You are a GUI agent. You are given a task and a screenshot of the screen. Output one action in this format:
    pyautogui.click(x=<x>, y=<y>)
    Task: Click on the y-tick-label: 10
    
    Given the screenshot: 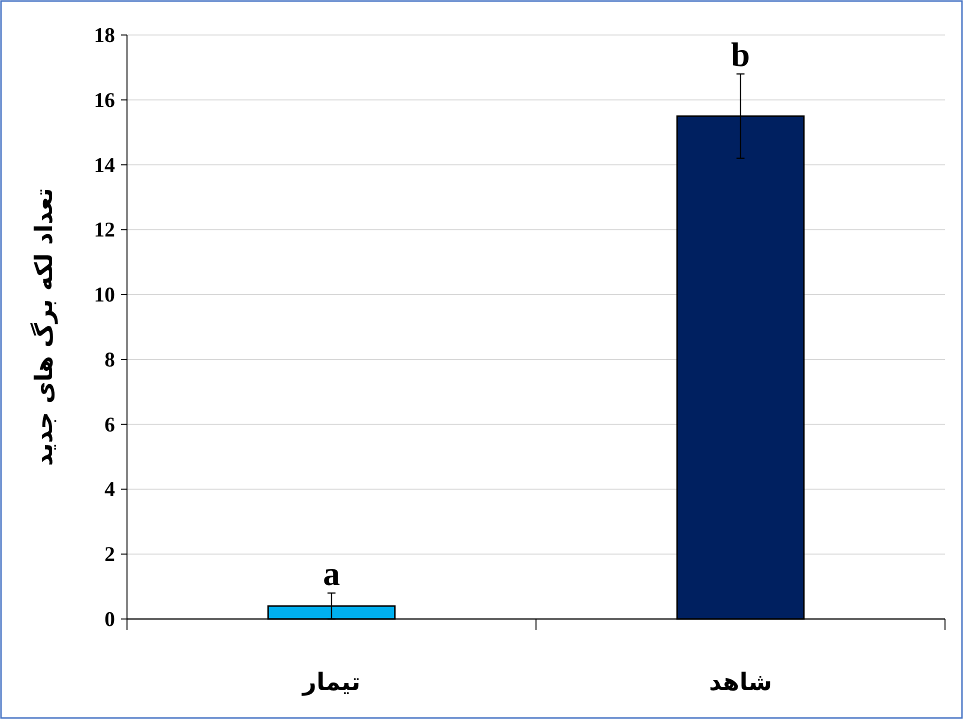 What is the action you would take?
    pyautogui.click(x=104, y=294)
    